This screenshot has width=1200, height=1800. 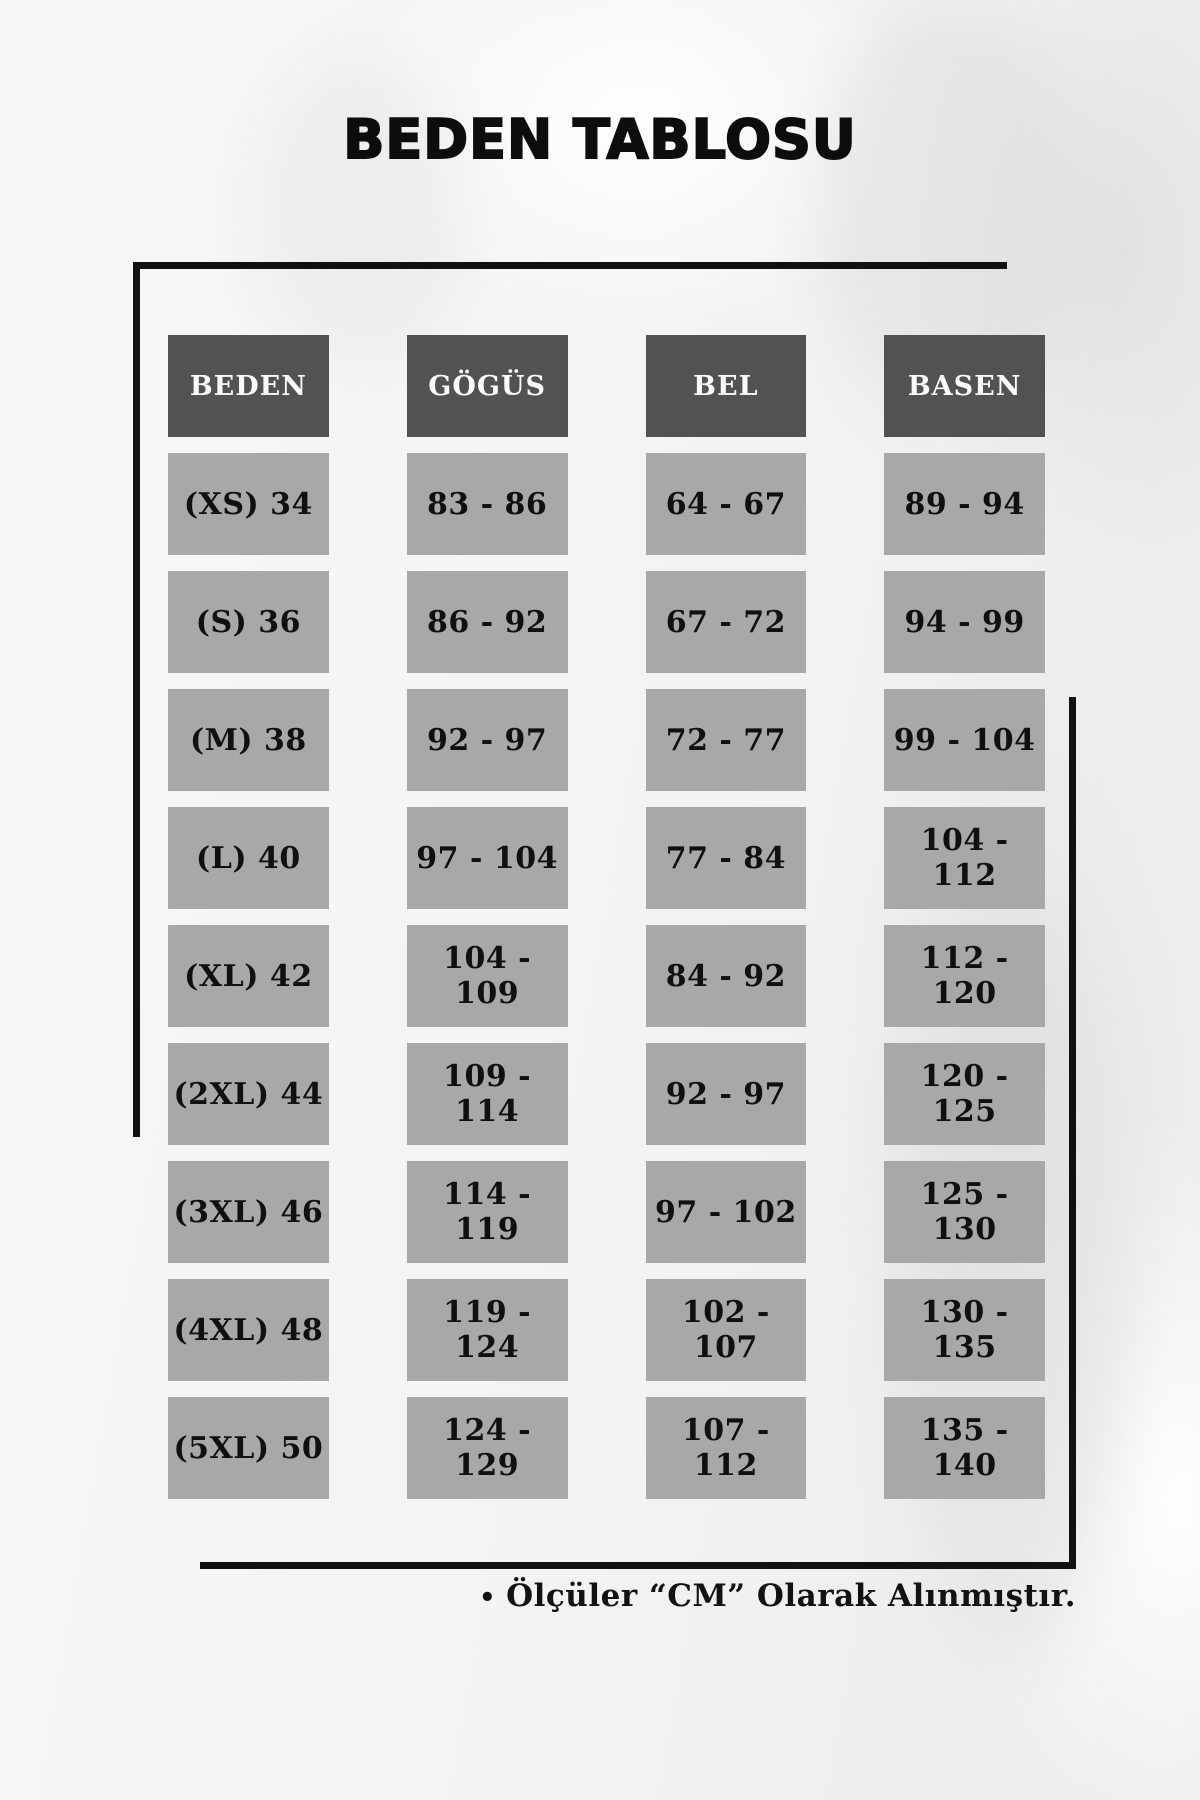 What do you see at coordinates (964, 622) in the screenshot?
I see `measurement-cell: 94 - 99` at bounding box center [964, 622].